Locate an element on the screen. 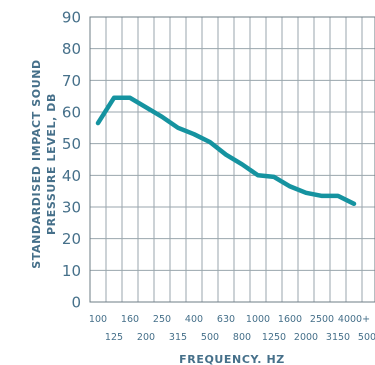  y-tick-label: 90 is located at coordinates (71, 18).